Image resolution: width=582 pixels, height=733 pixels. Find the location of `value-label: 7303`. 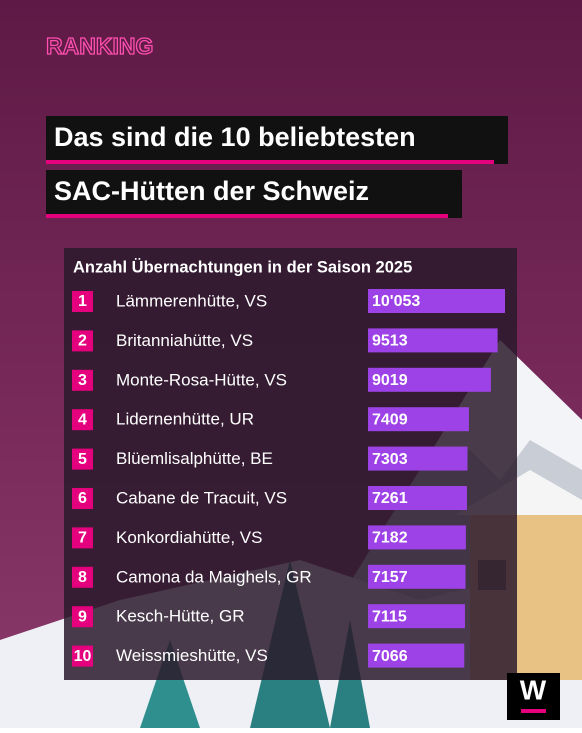

value-label: 7303 is located at coordinates (390, 459).